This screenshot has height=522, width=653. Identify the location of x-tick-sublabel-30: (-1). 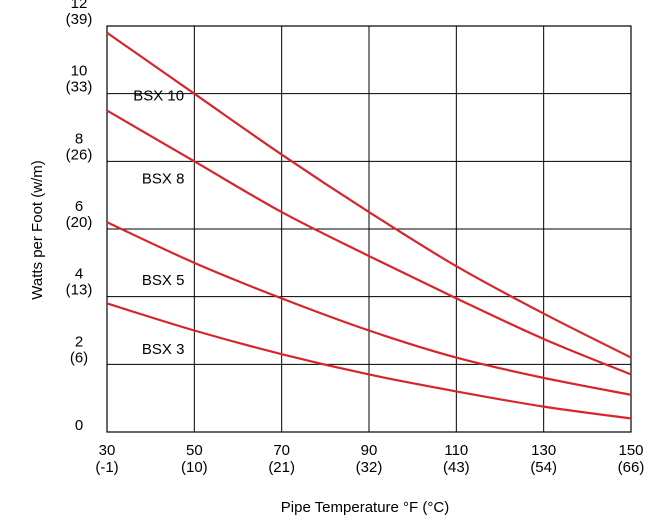
(106, 467).